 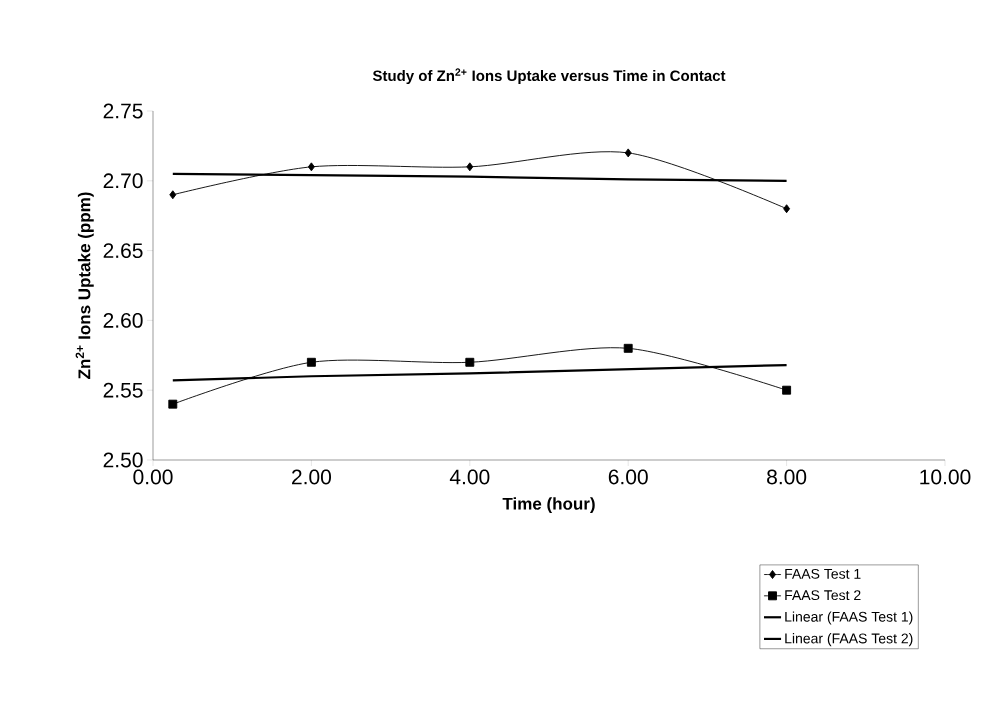 I want to click on legend-label: Linear (FAAS Test 1), so click(x=849, y=618).